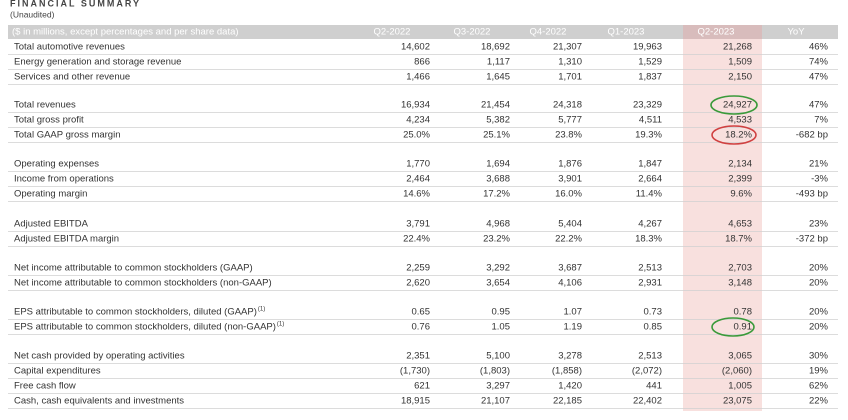 This screenshot has width=848, height=420. What do you see at coordinates (49, 120) in the screenshot?
I see `row-label: Total gross profit` at bounding box center [49, 120].